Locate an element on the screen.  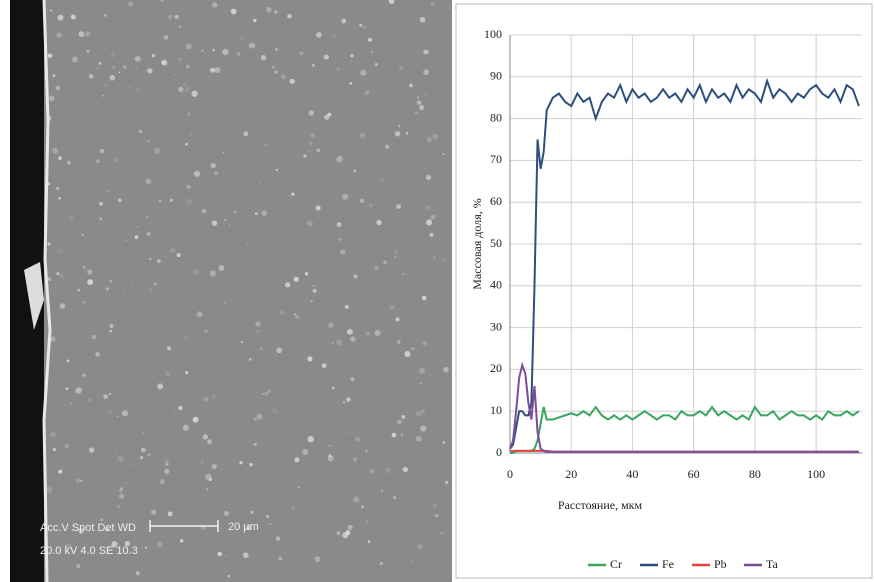
micrograph-bright-edge is located at coordinates (47, 291).